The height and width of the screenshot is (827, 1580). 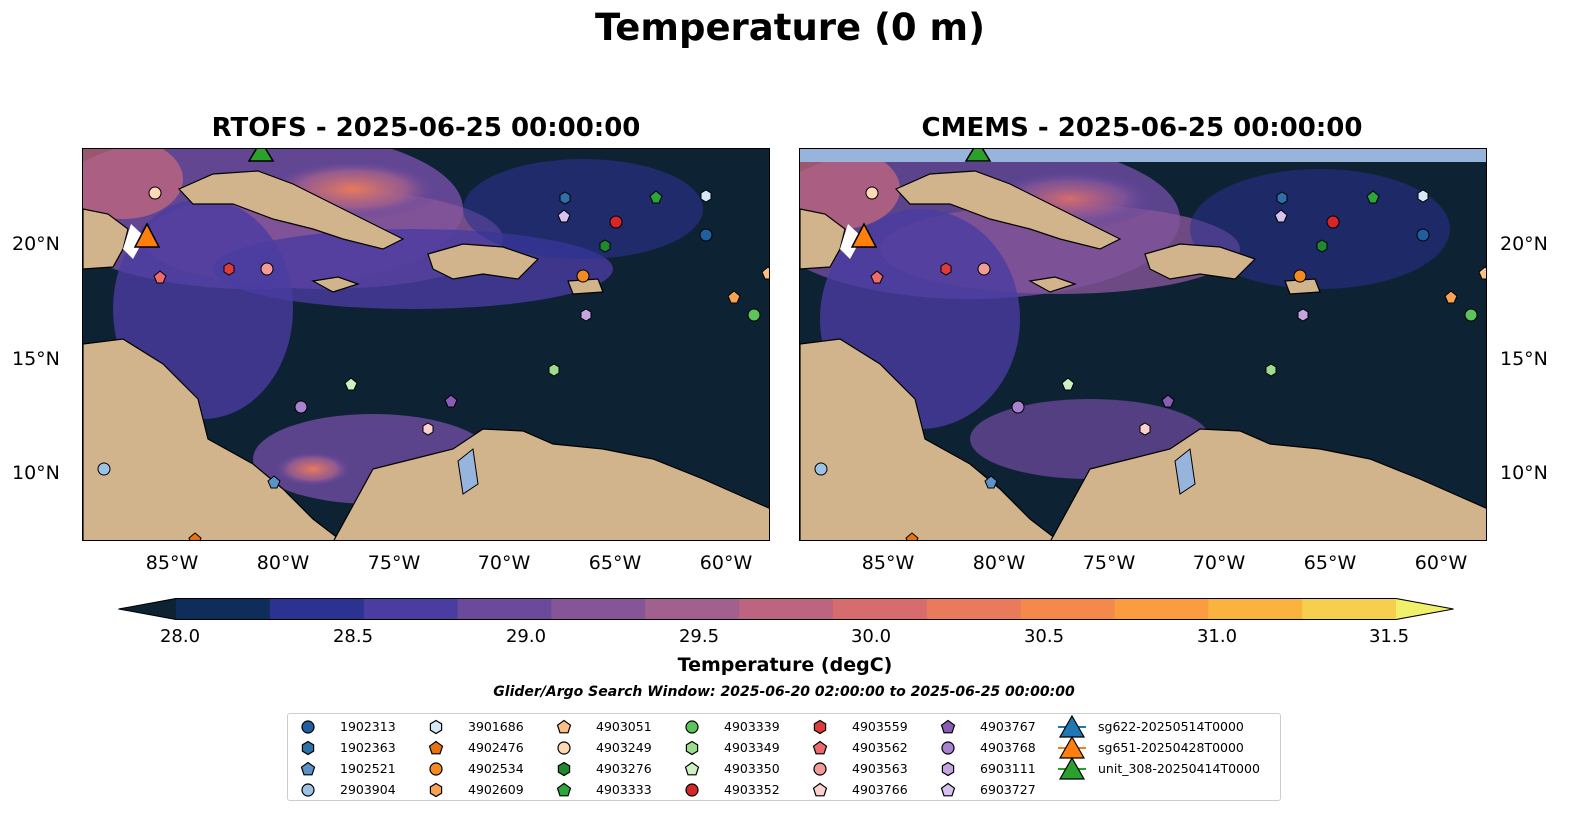 I want to click on lat-label-15n-left: 15°N, so click(x=36, y=359).